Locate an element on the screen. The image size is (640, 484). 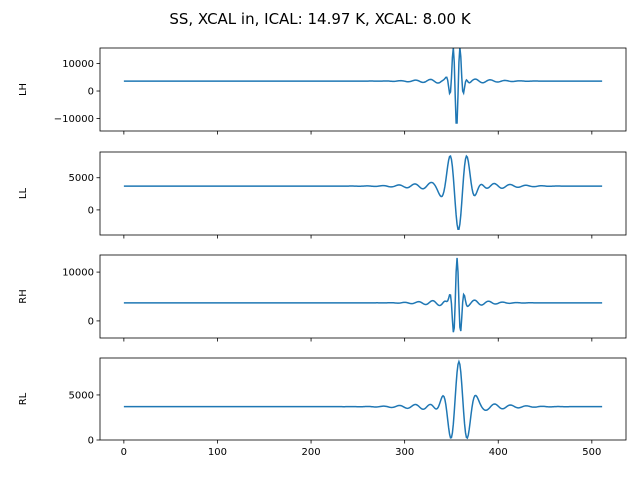
x-tick-label: 300 is located at coordinates (404, 452).